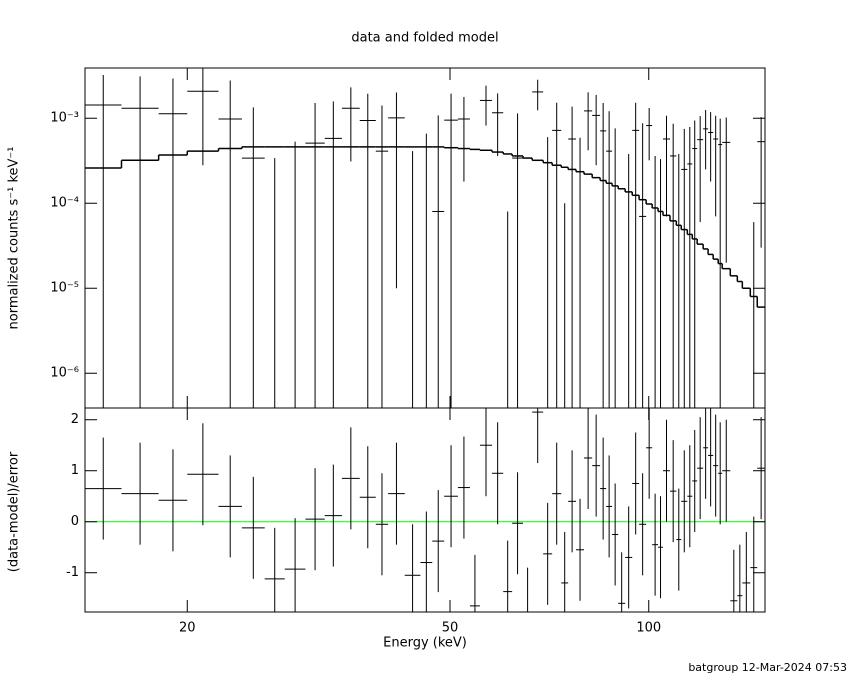 This screenshot has height=680, width=850. Describe the element at coordinates (75, 521) in the screenshot. I see `y-tick-label: 0` at that location.